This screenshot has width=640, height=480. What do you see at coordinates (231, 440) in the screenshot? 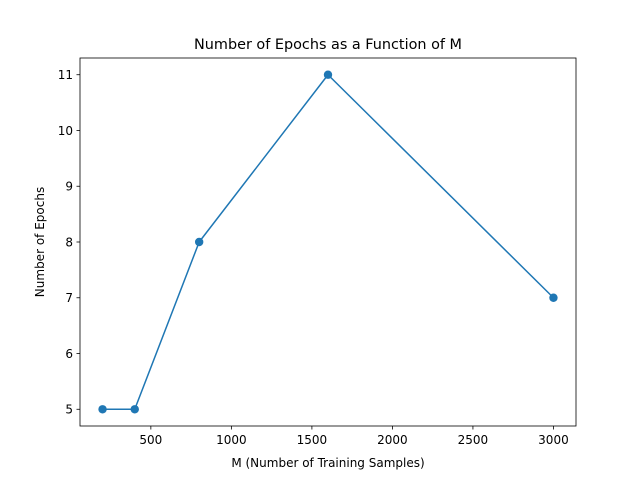
I see `x-tick-label: 1000` at bounding box center [231, 440].